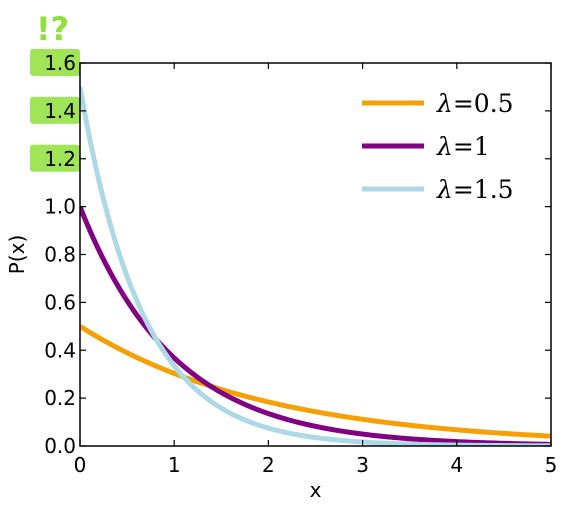  What do you see at coordinates (483, 103) in the screenshot?
I see `legend-lambda-value: =0.5` at bounding box center [483, 103].